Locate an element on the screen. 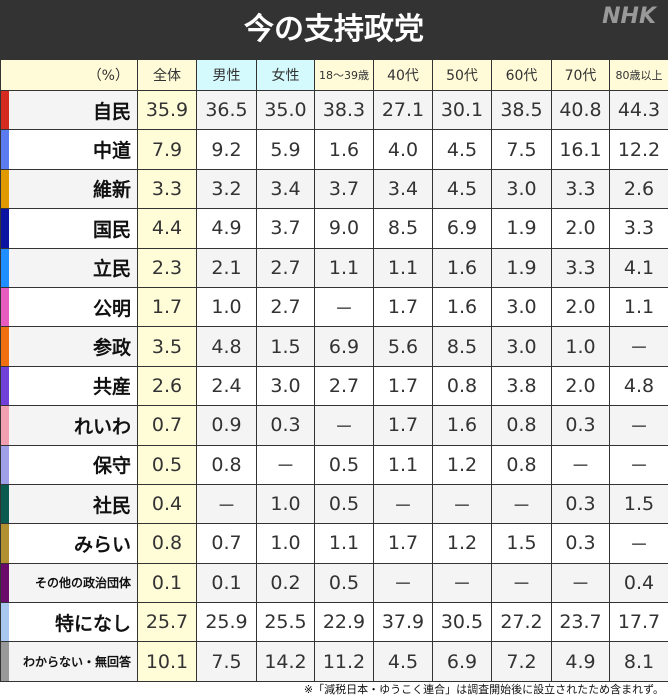 Image resolution: width=668 pixels, height=699 pixels. value-cell: 0.9 is located at coordinates (226, 425).